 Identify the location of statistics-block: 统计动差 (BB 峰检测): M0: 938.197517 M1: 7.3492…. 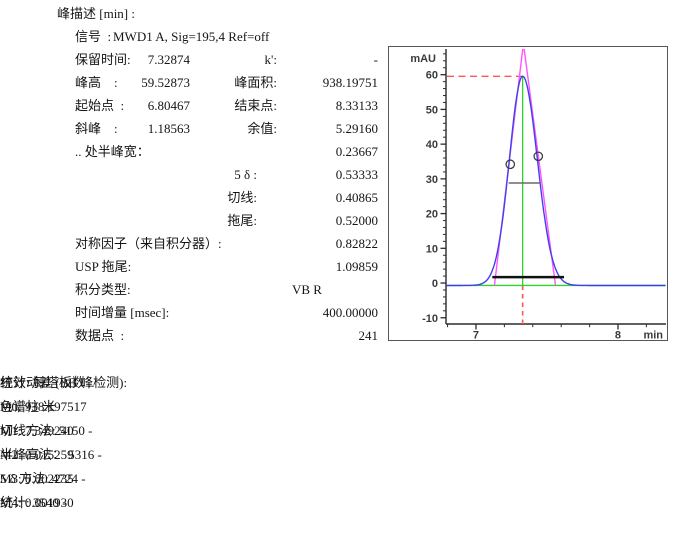
(150, 443).